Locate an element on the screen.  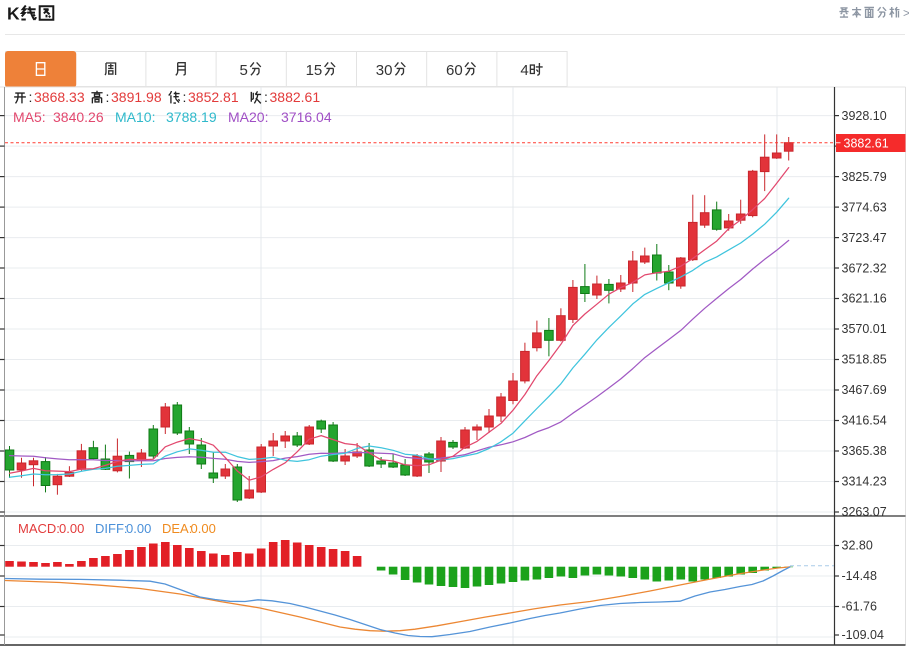
svg-text: 60 is located at coordinates (454, 70).